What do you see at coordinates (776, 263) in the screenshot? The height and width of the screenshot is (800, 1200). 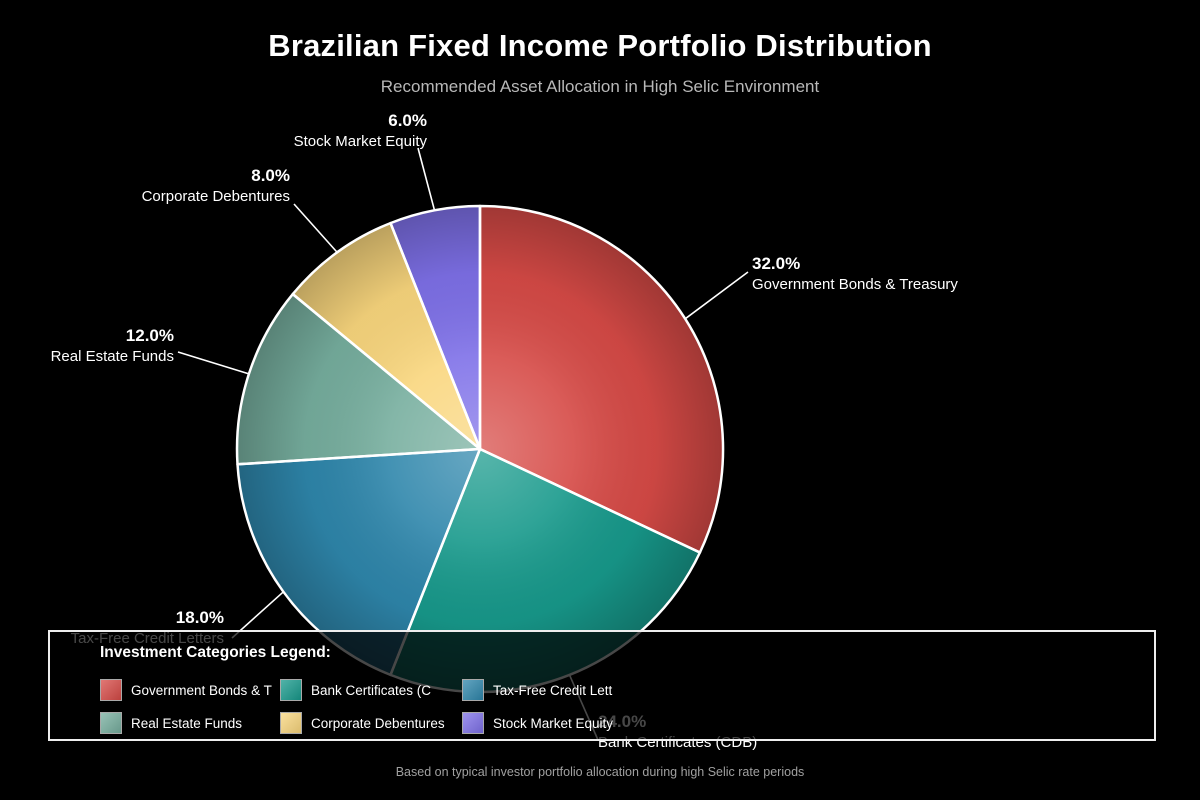 I see `slice-percent: 32.0%` at bounding box center [776, 263].